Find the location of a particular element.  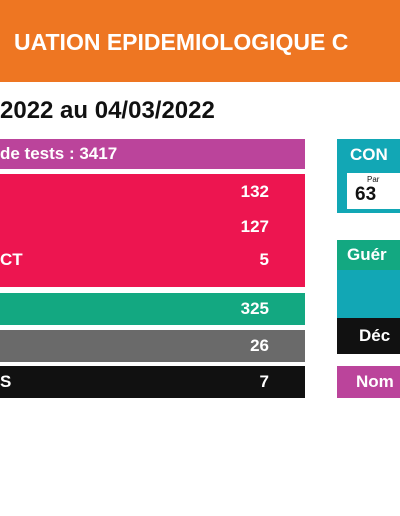

gray-row: 26 is located at coordinates (152, 346).